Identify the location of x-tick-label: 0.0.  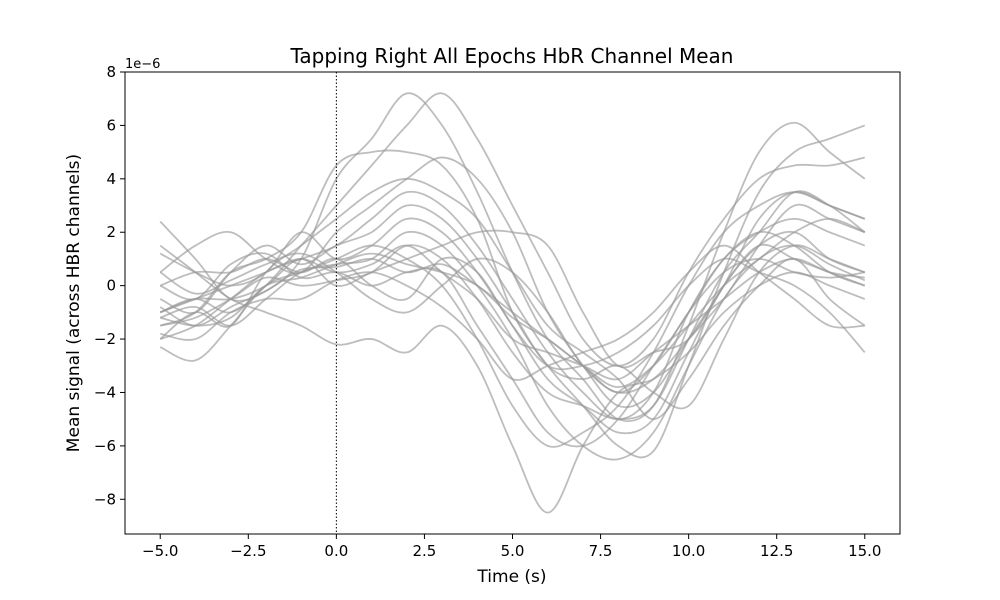
(336, 551).